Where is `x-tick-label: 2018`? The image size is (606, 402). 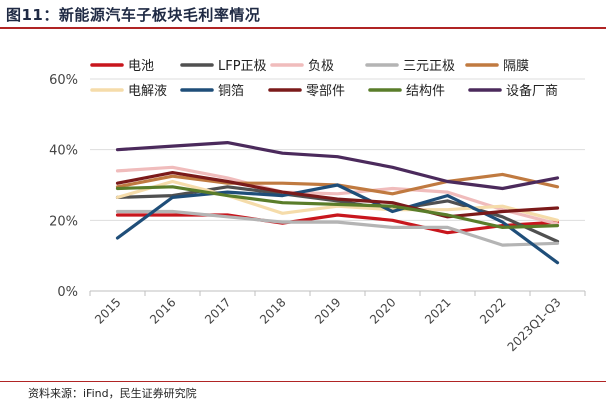 x-tick-label: 2018 is located at coordinates (272, 310).